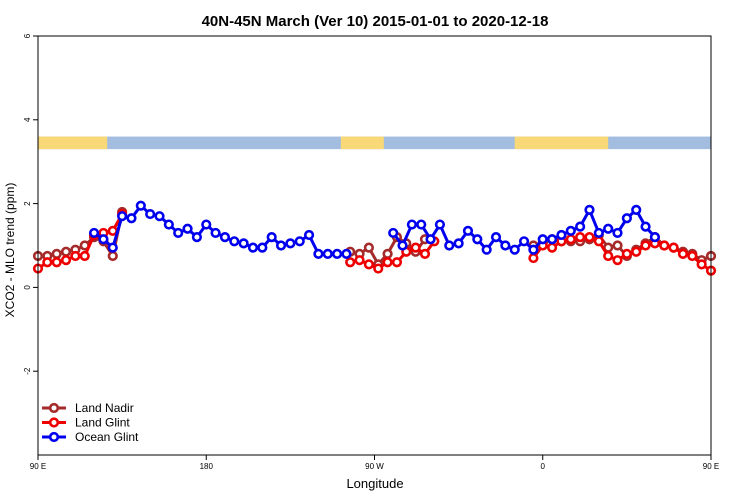 This screenshot has height=500, width=750. I want to click on x-tick-label: 0, so click(543, 466).